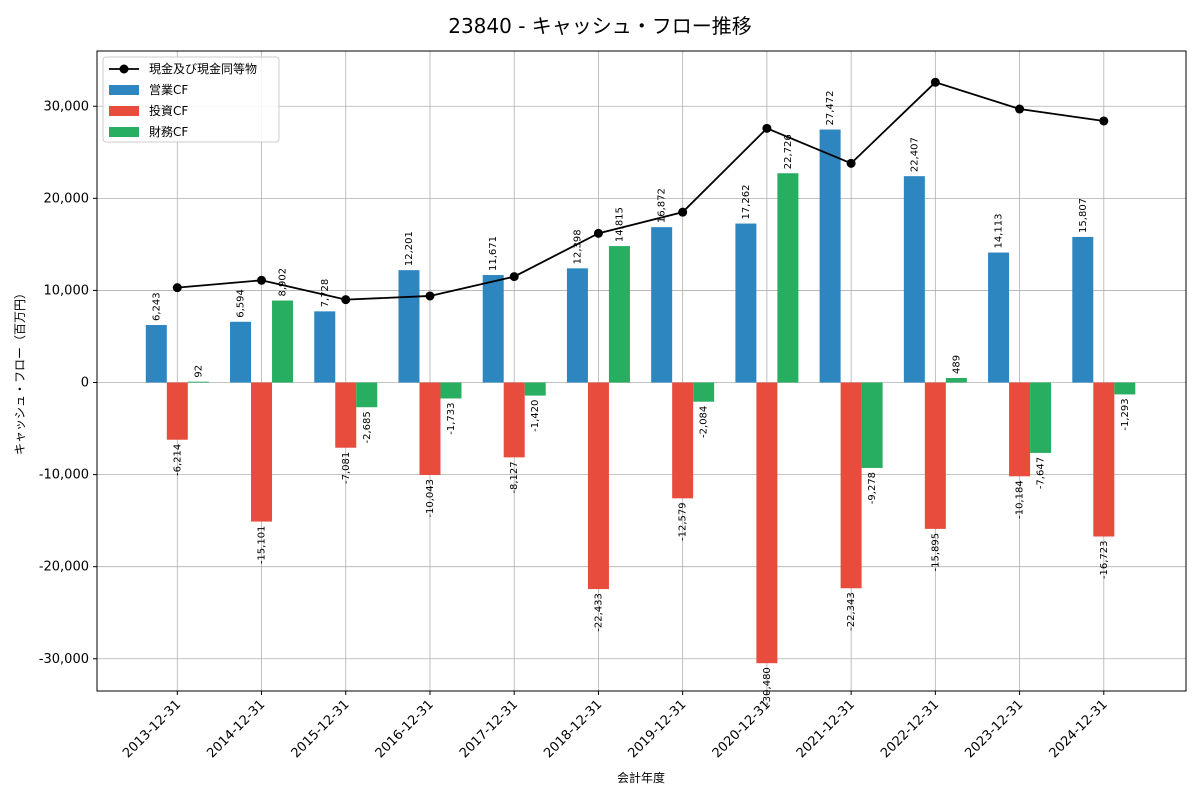  Describe the element at coordinates (746, 202) in the screenshot. I see `data-label: 17,262` at that location.